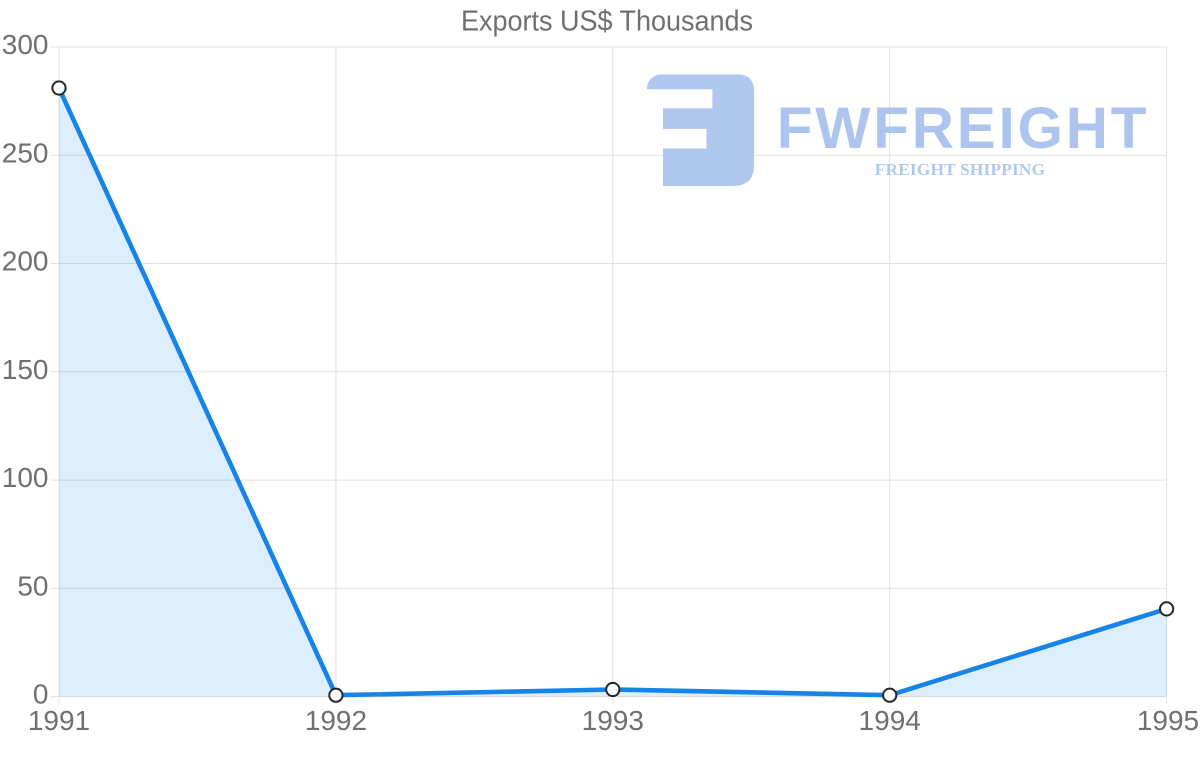 The width and height of the screenshot is (1200, 763). Describe the element at coordinates (25, 261) in the screenshot. I see `svg-text: 200` at that location.